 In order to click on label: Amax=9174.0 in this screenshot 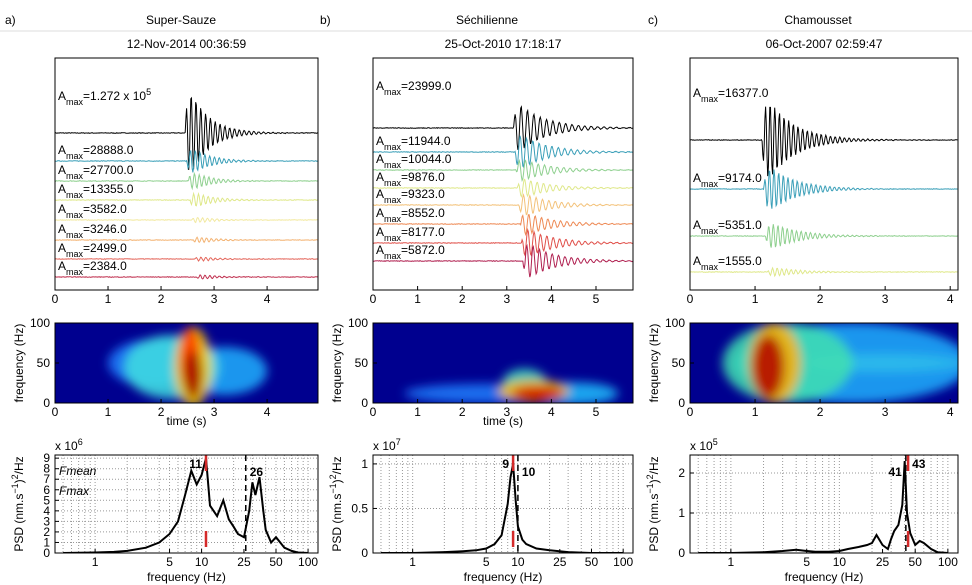, I will do `click(727, 180)`.